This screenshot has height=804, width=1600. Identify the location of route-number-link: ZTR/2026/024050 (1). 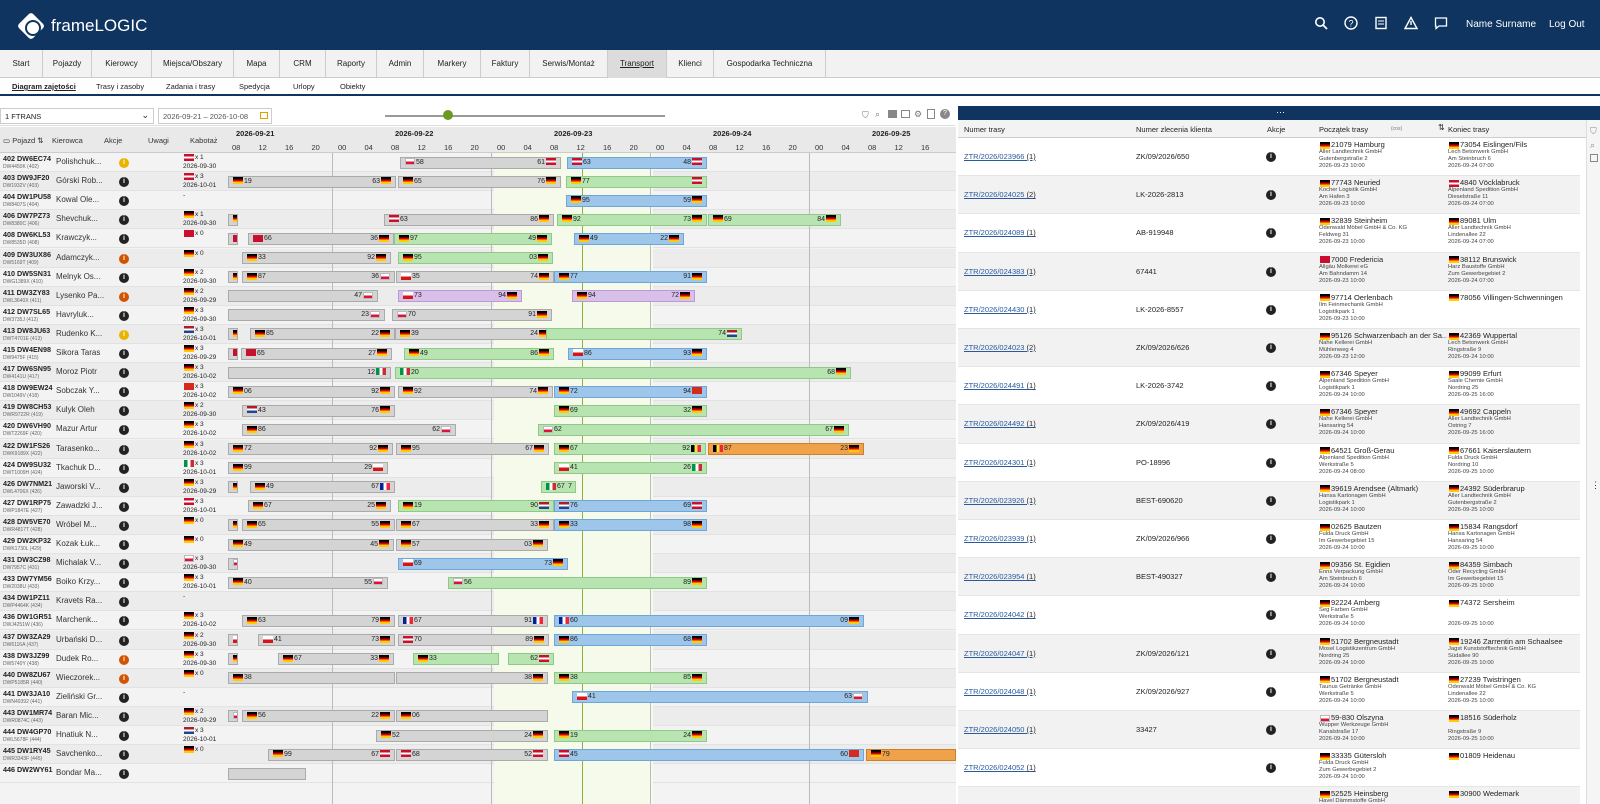
(1000, 729).